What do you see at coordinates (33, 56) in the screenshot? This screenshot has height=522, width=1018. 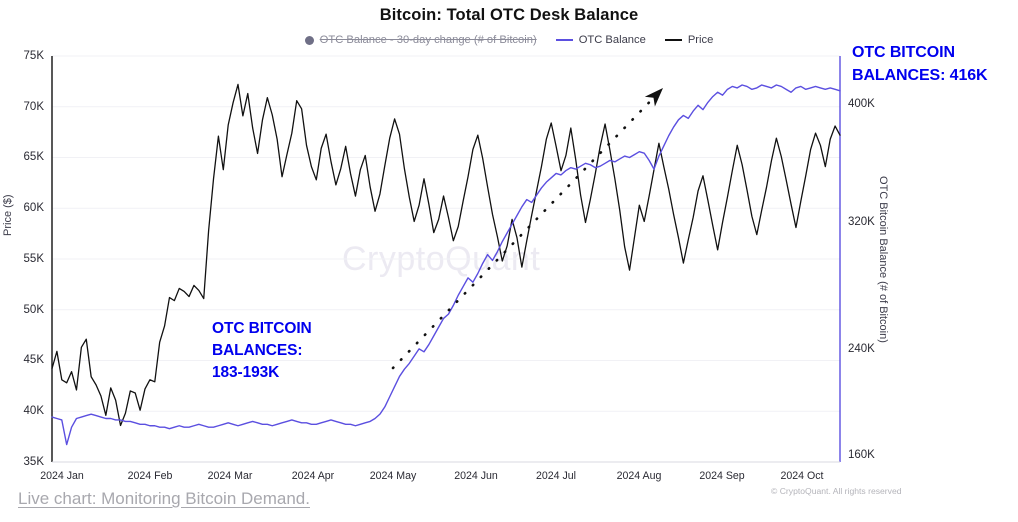 I see `y-tick-left: 75K` at bounding box center [33, 56].